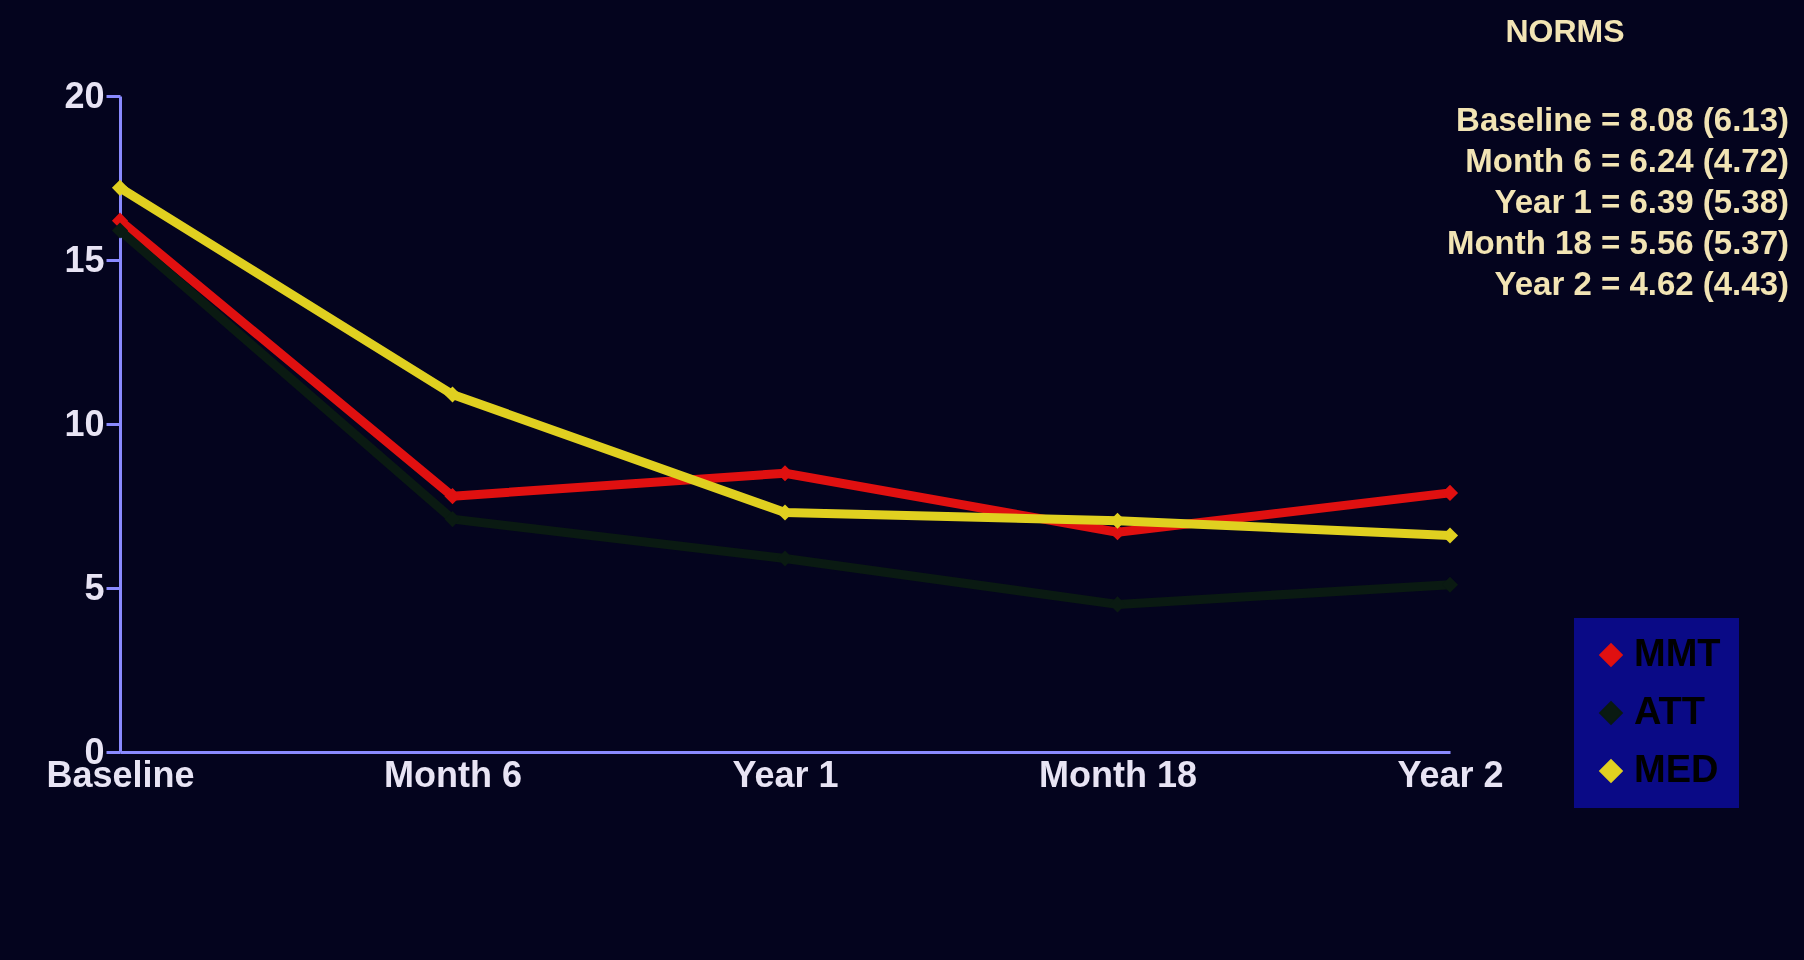 This screenshot has width=1804, height=960. What do you see at coordinates (453, 774) in the screenshot?
I see `x-tick-label: Month 6` at bounding box center [453, 774].